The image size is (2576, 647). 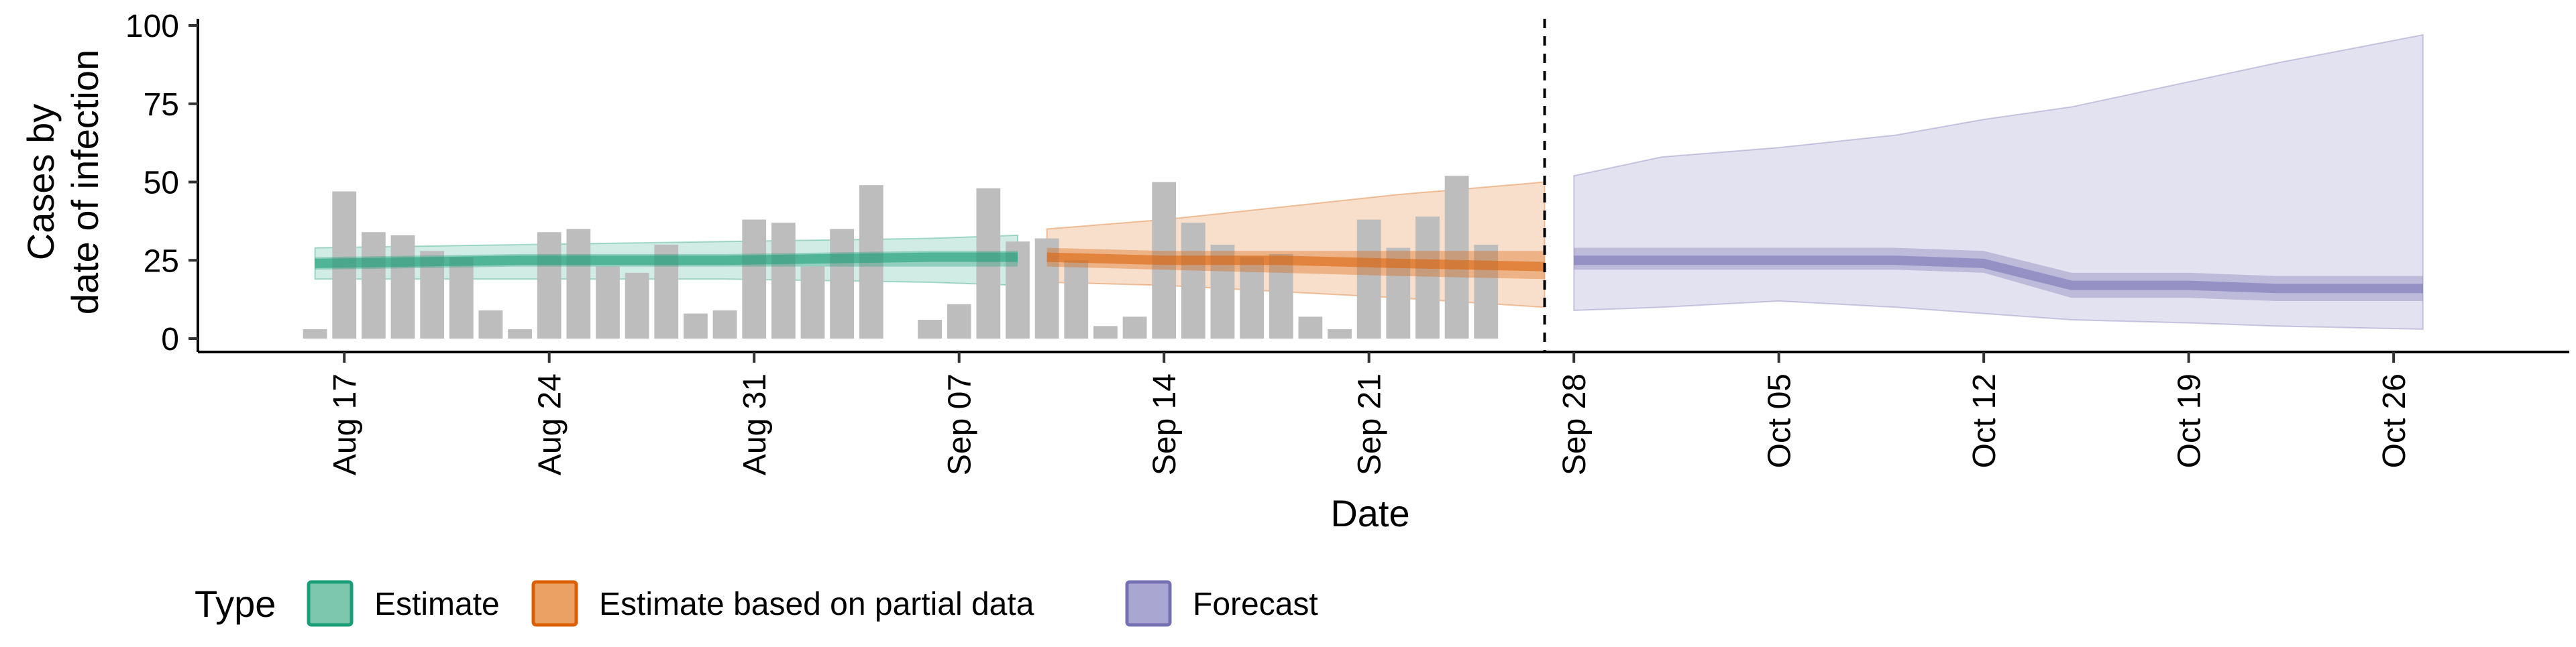 I want to click on legend-label-estimate: Estimate, so click(x=437, y=604).